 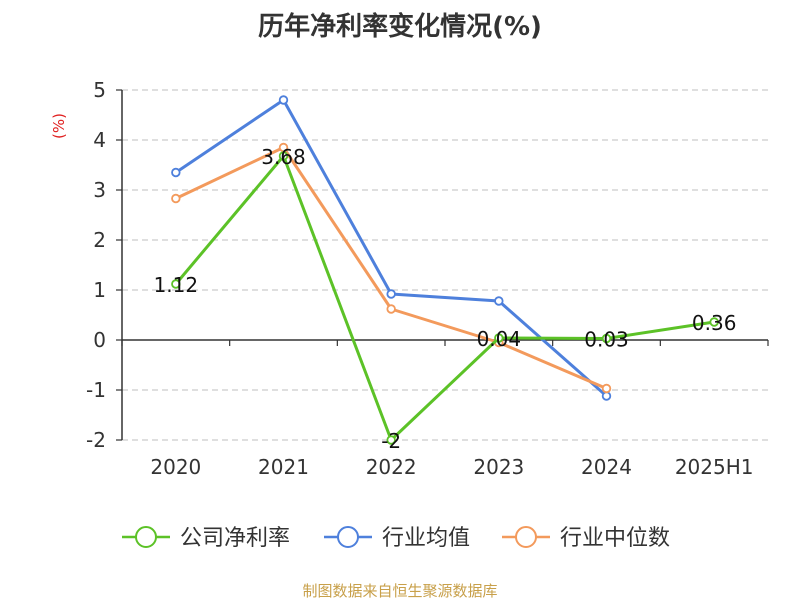 What do you see at coordinates (391, 467) in the screenshot?
I see `x-tick-label: 2022` at bounding box center [391, 467].